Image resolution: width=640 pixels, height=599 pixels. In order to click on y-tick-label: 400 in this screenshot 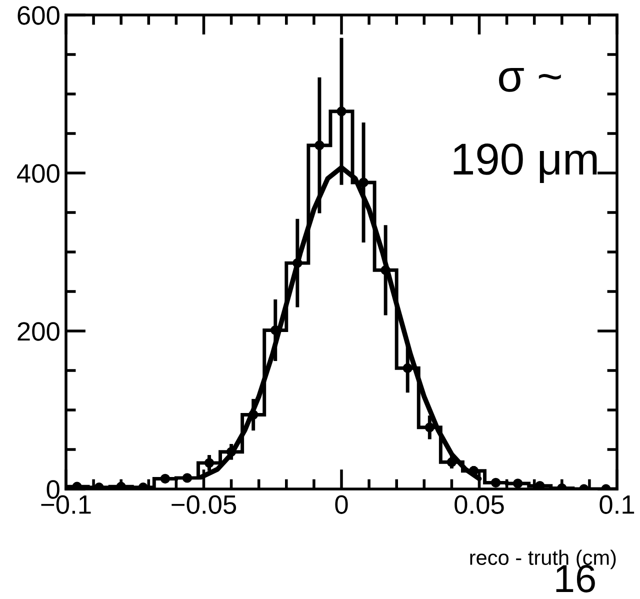, I will do `click(38, 173)`.